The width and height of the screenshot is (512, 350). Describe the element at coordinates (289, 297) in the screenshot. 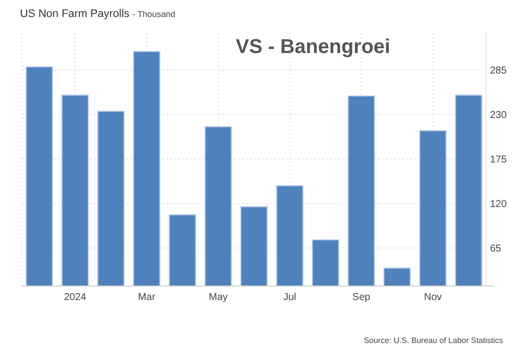

I see `x-tick-label: Jul` at that location.